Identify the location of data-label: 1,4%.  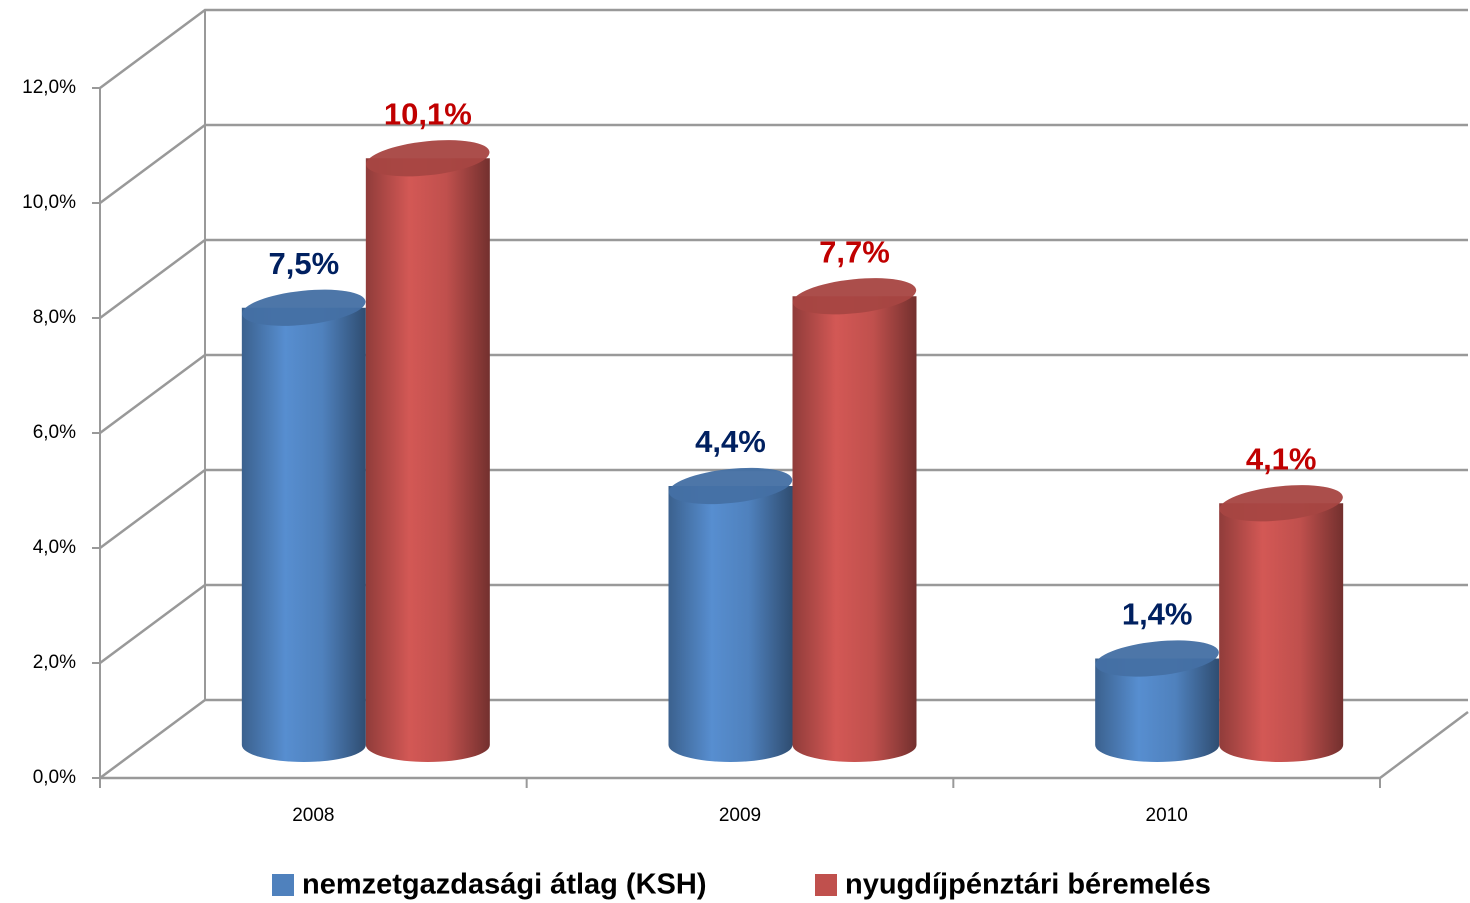
(1157, 614).